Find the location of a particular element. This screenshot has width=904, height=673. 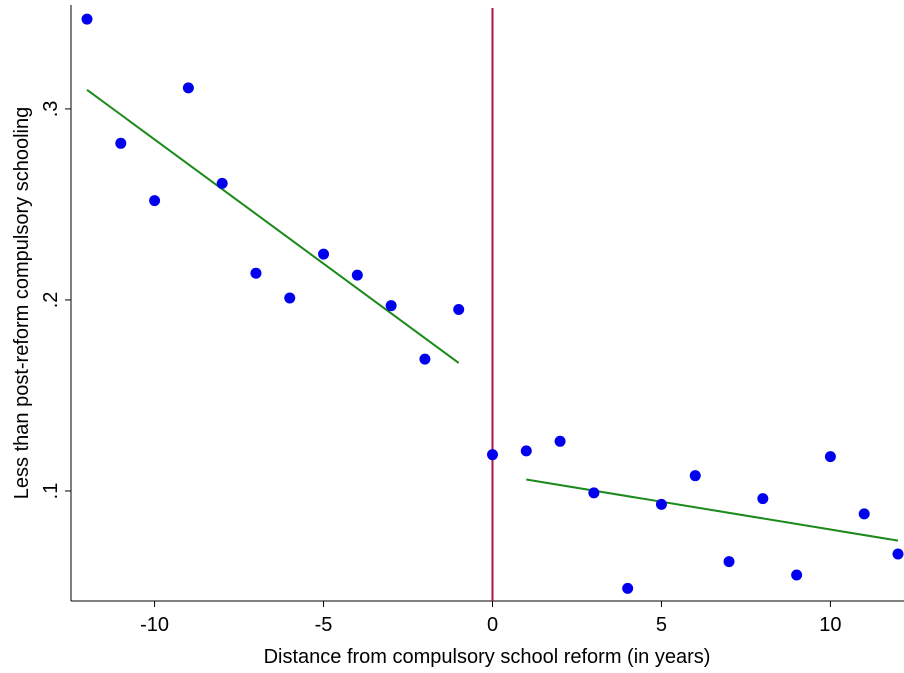

x-tick-label: 5 is located at coordinates (661, 625).